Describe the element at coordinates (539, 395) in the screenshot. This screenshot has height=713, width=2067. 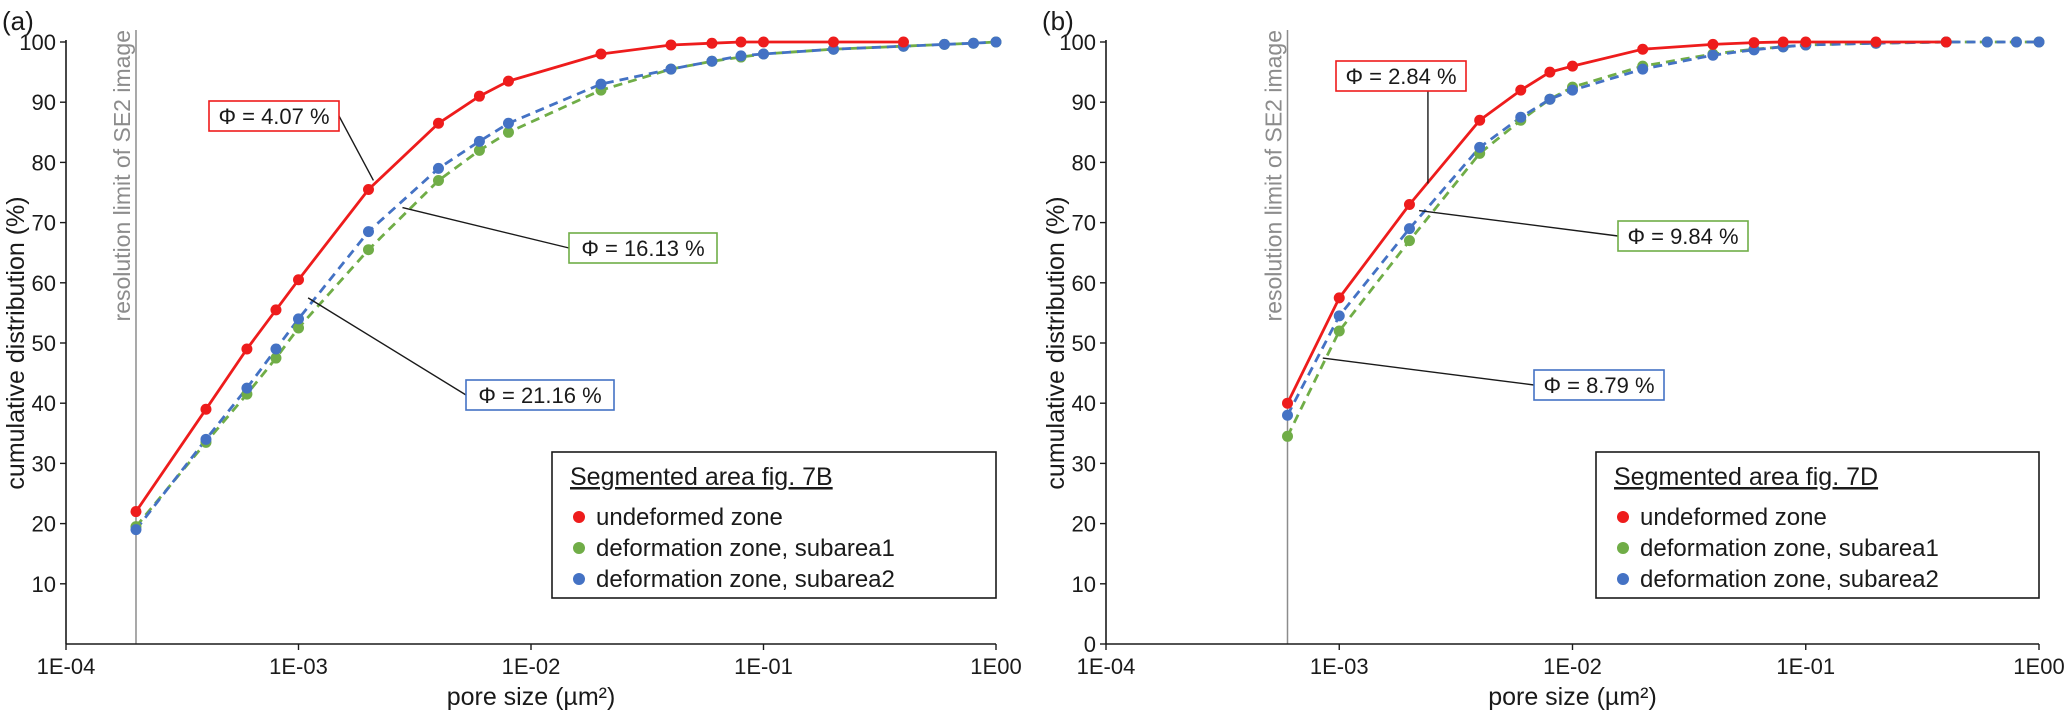
I see `annotation-label: Φ = 21.16 %` at that location.